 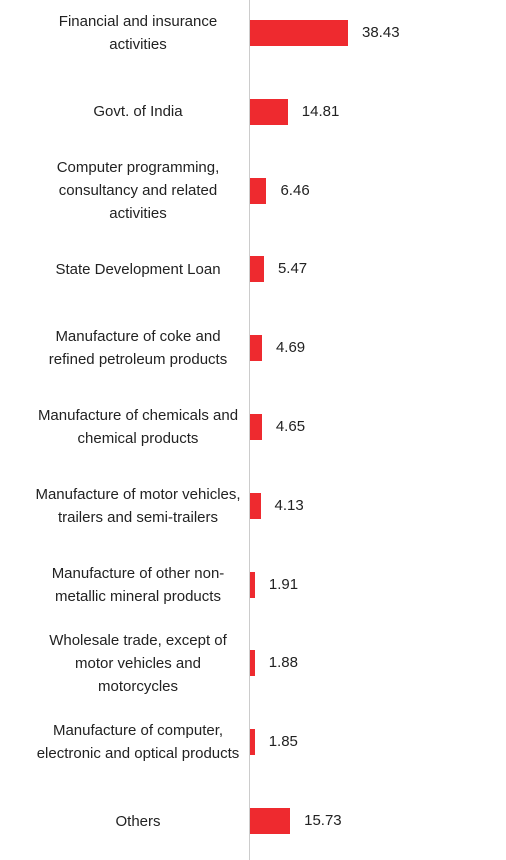 I want to click on value-label: 1.88, so click(x=283, y=663).